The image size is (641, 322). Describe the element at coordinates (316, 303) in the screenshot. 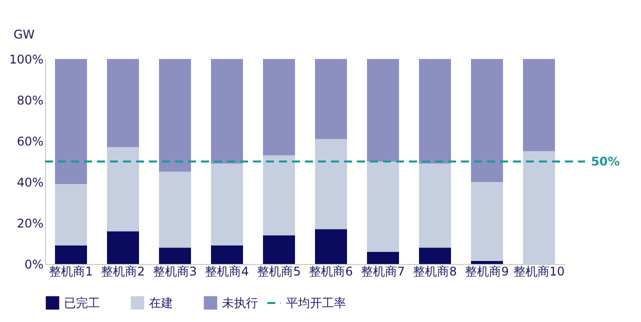

I see `legend-label: 平均开工率` at that location.